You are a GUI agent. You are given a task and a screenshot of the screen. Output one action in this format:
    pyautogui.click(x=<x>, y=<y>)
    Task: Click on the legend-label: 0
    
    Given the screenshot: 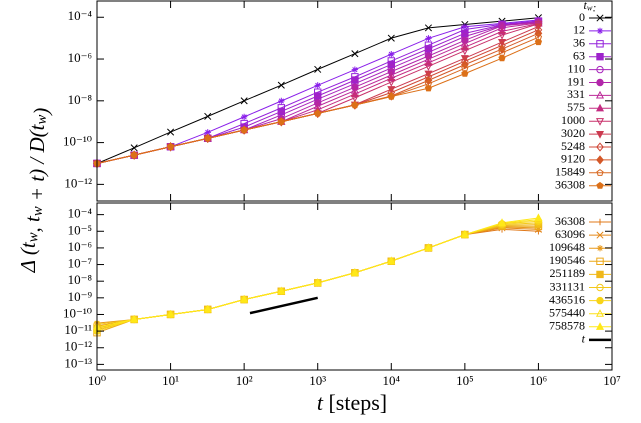 What is the action you would take?
    pyautogui.click(x=582, y=17)
    